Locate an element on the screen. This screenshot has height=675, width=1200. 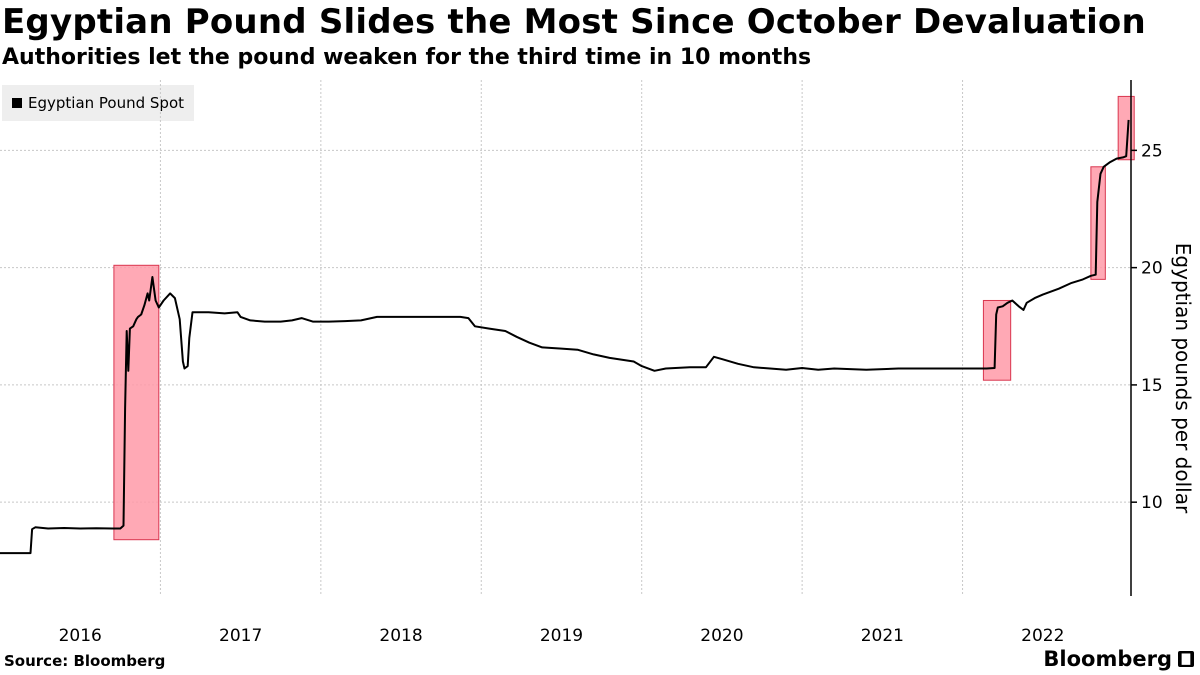
x-tick-label: 2021 is located at coordinates (882, 636).